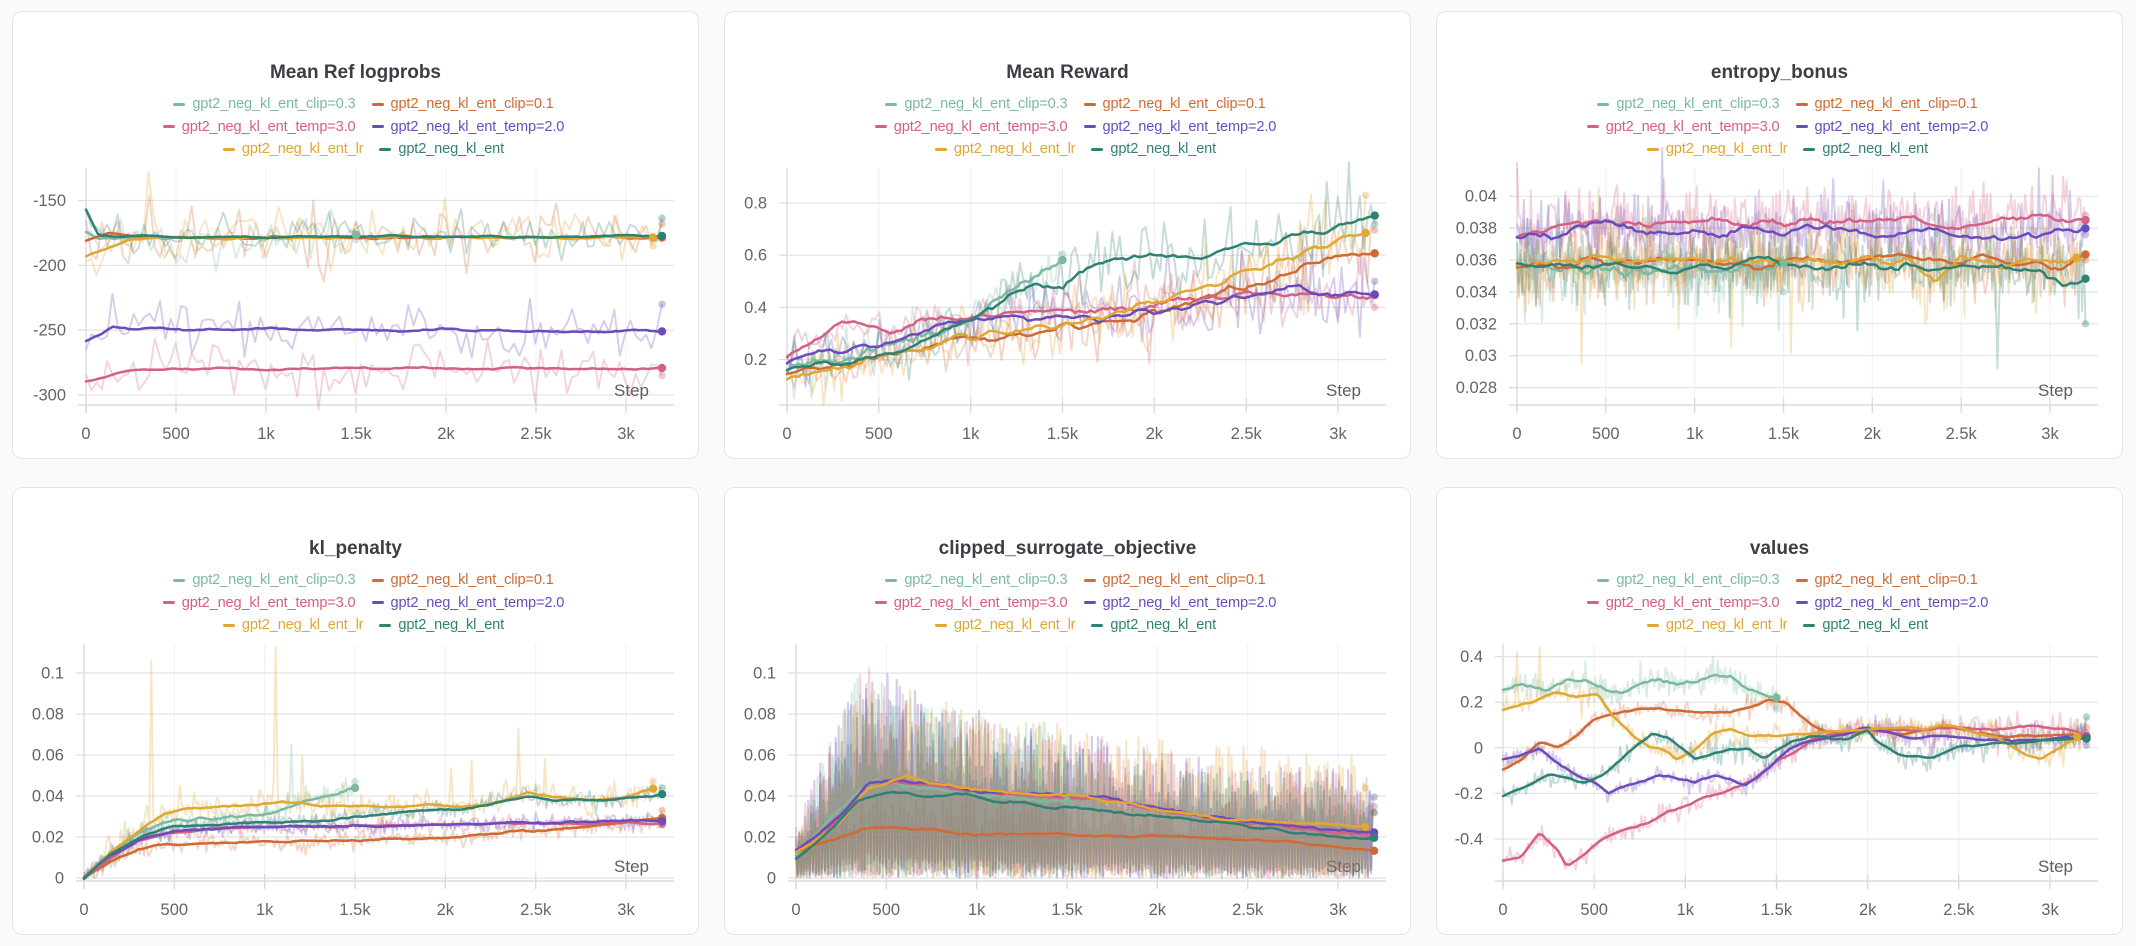 The image size is (2136, 946). Describe the element at coordinates (1476, 229) in the screenshot. I see `svg-text: 0.038` at that location.